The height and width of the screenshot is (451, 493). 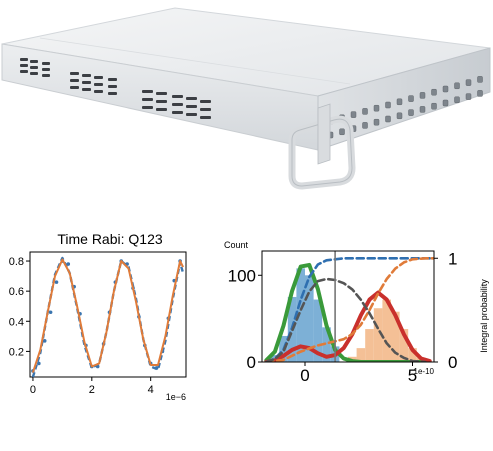 I want to click on hist-y-tick-label: 0, so click(x=251, y=362).